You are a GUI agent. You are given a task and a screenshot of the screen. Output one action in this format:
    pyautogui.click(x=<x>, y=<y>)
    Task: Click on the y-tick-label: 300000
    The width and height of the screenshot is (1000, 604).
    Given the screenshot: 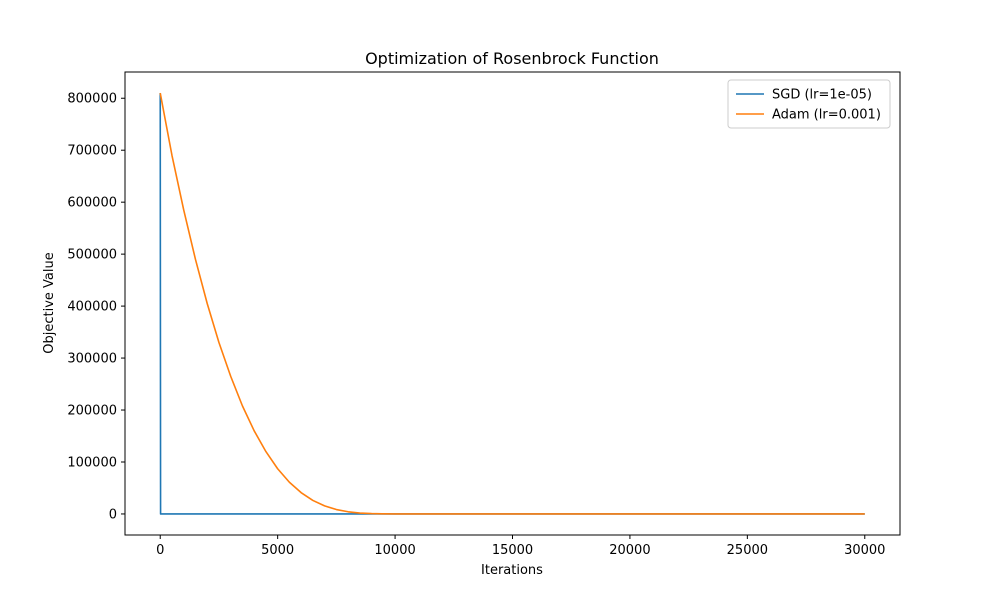 What is the action you would take?
    pyautogui.click(x=92, y=359)
    